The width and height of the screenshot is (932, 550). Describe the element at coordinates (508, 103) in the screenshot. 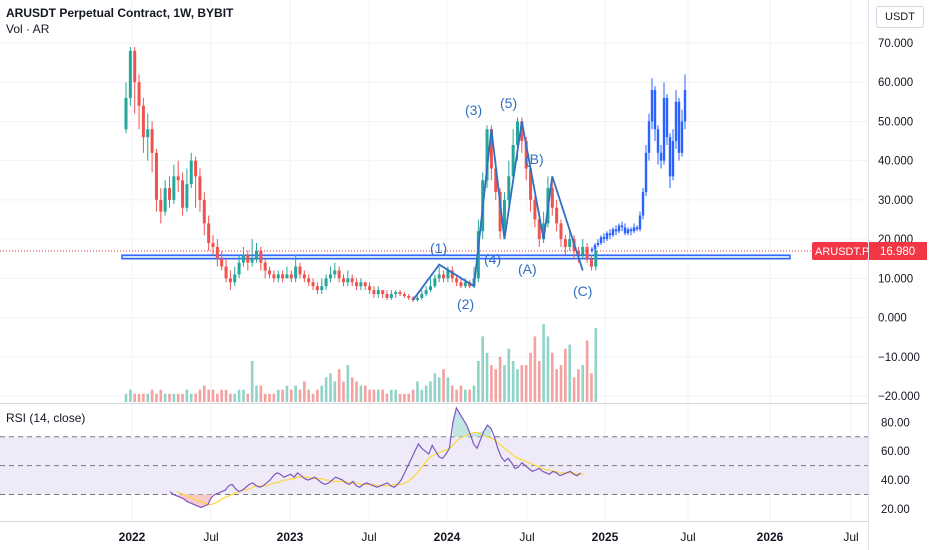

I see `wave-label: (5)` at that location.